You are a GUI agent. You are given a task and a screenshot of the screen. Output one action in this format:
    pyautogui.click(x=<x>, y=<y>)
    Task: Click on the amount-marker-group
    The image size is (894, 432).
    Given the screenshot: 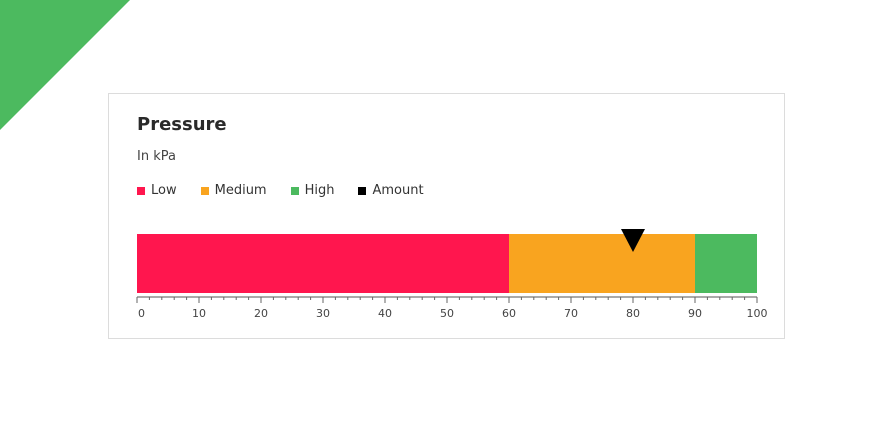 What is the action you would take?
    pyautogui.click(x=633, y=240)
    